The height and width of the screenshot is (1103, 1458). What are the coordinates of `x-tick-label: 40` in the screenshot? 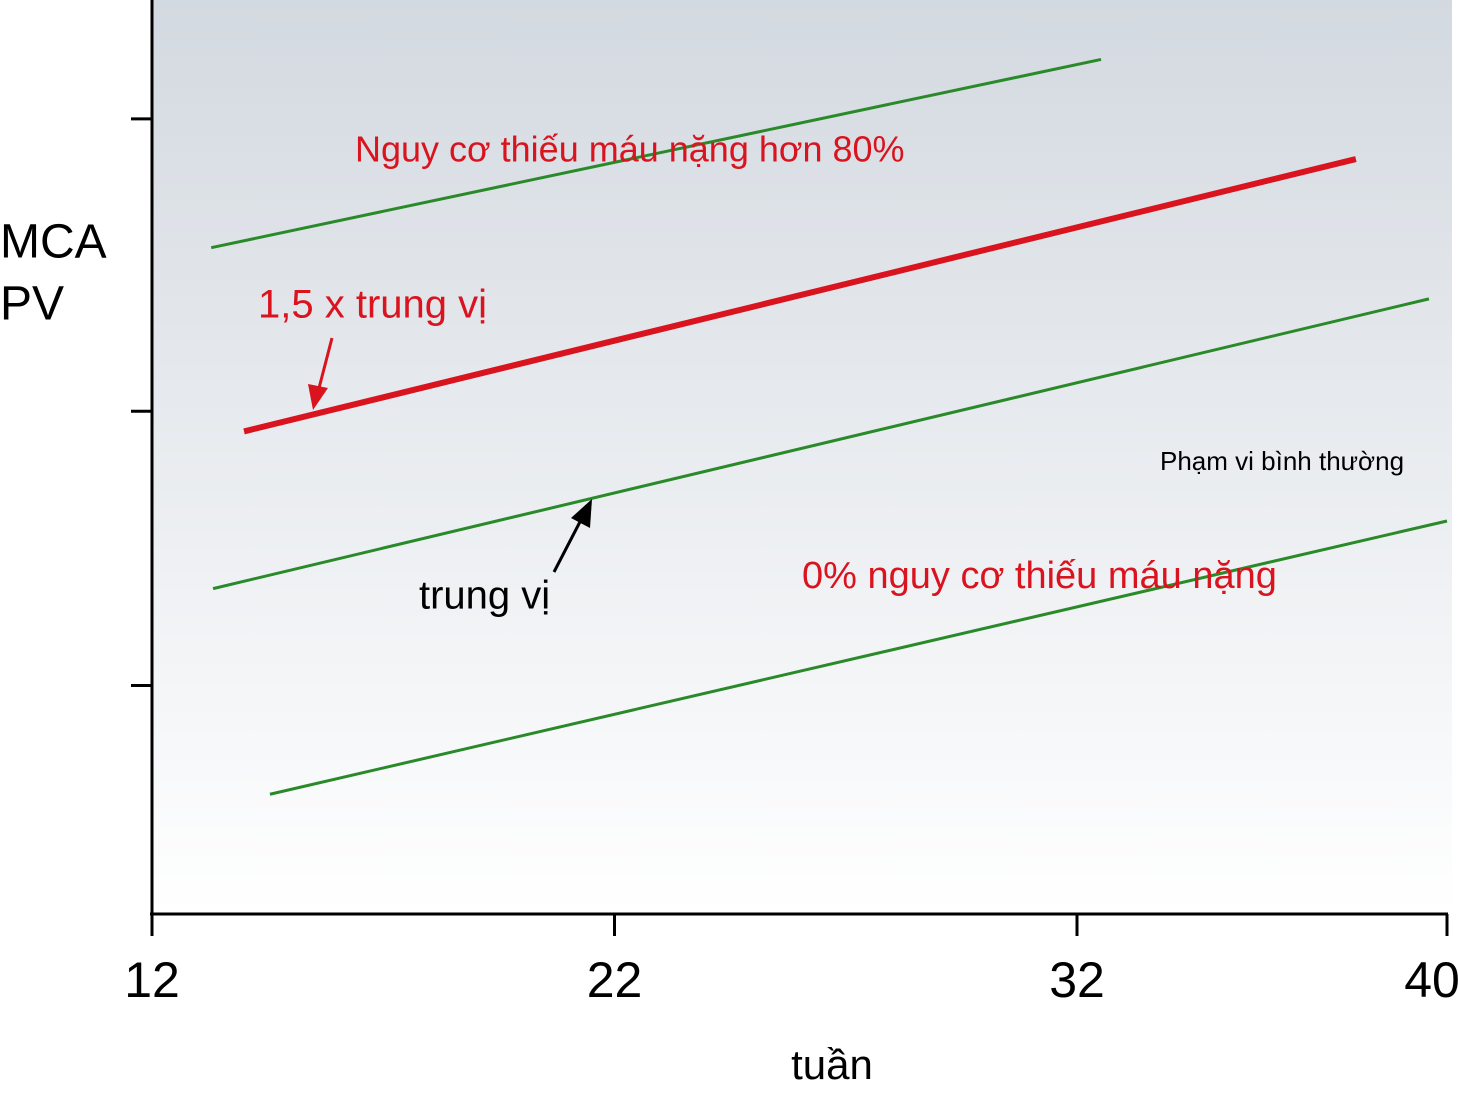 It's located at (1431, 980).